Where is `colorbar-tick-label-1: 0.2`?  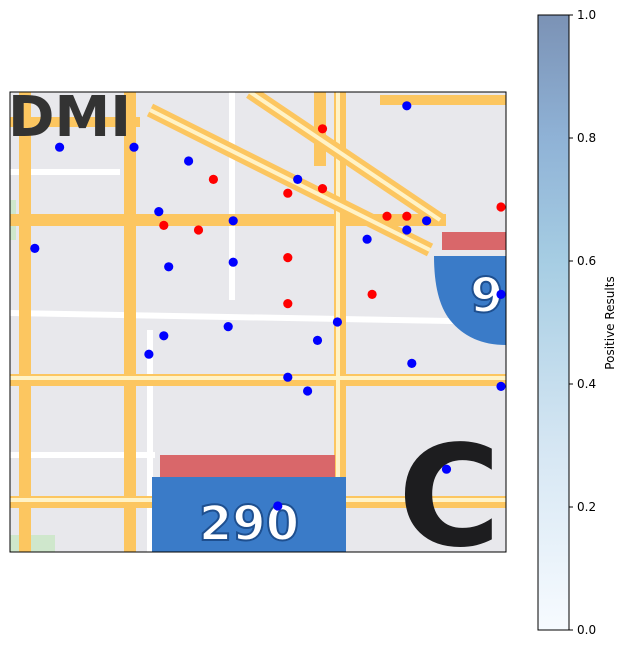
colorbar-tick-label-1: 0.2 is located at coordinates (586, 507).